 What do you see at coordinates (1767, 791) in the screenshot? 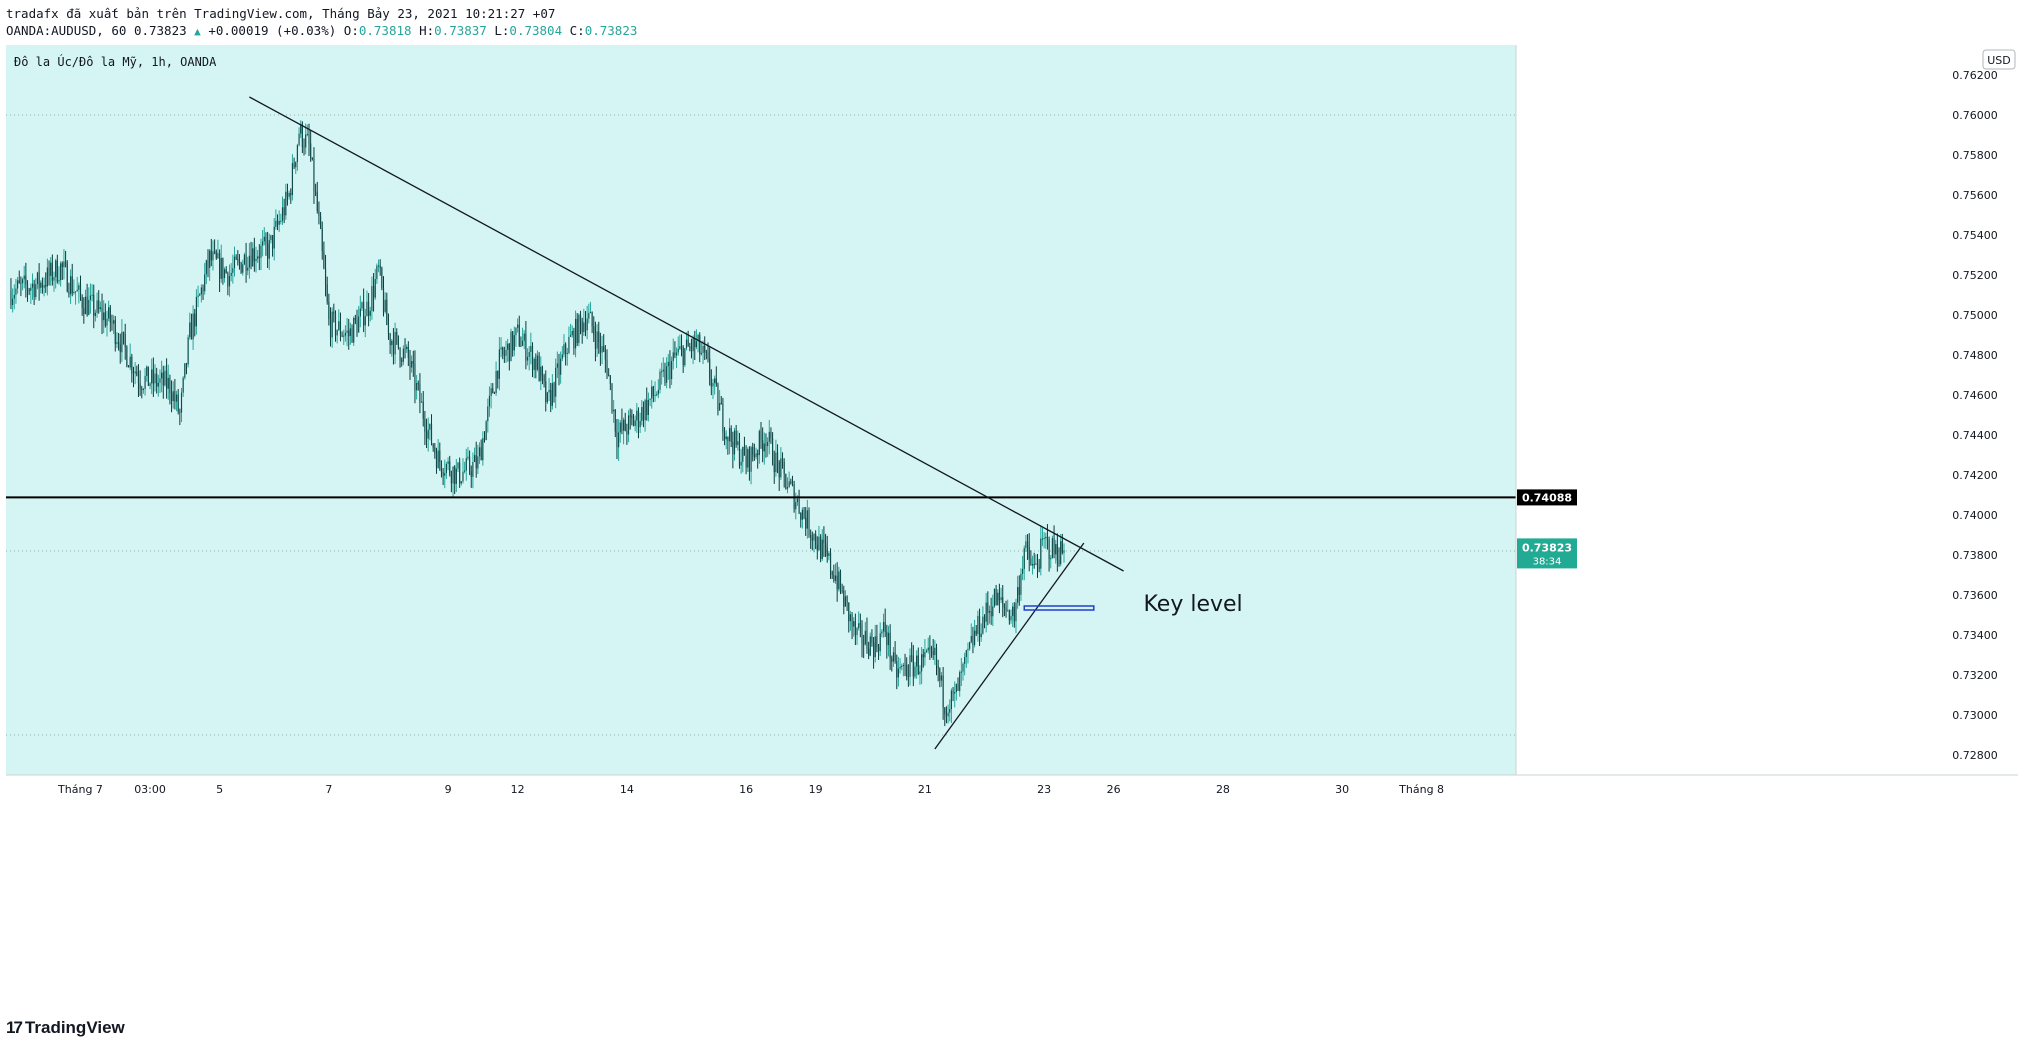
I see `axis-corner` at bounding box center [1767, 791].